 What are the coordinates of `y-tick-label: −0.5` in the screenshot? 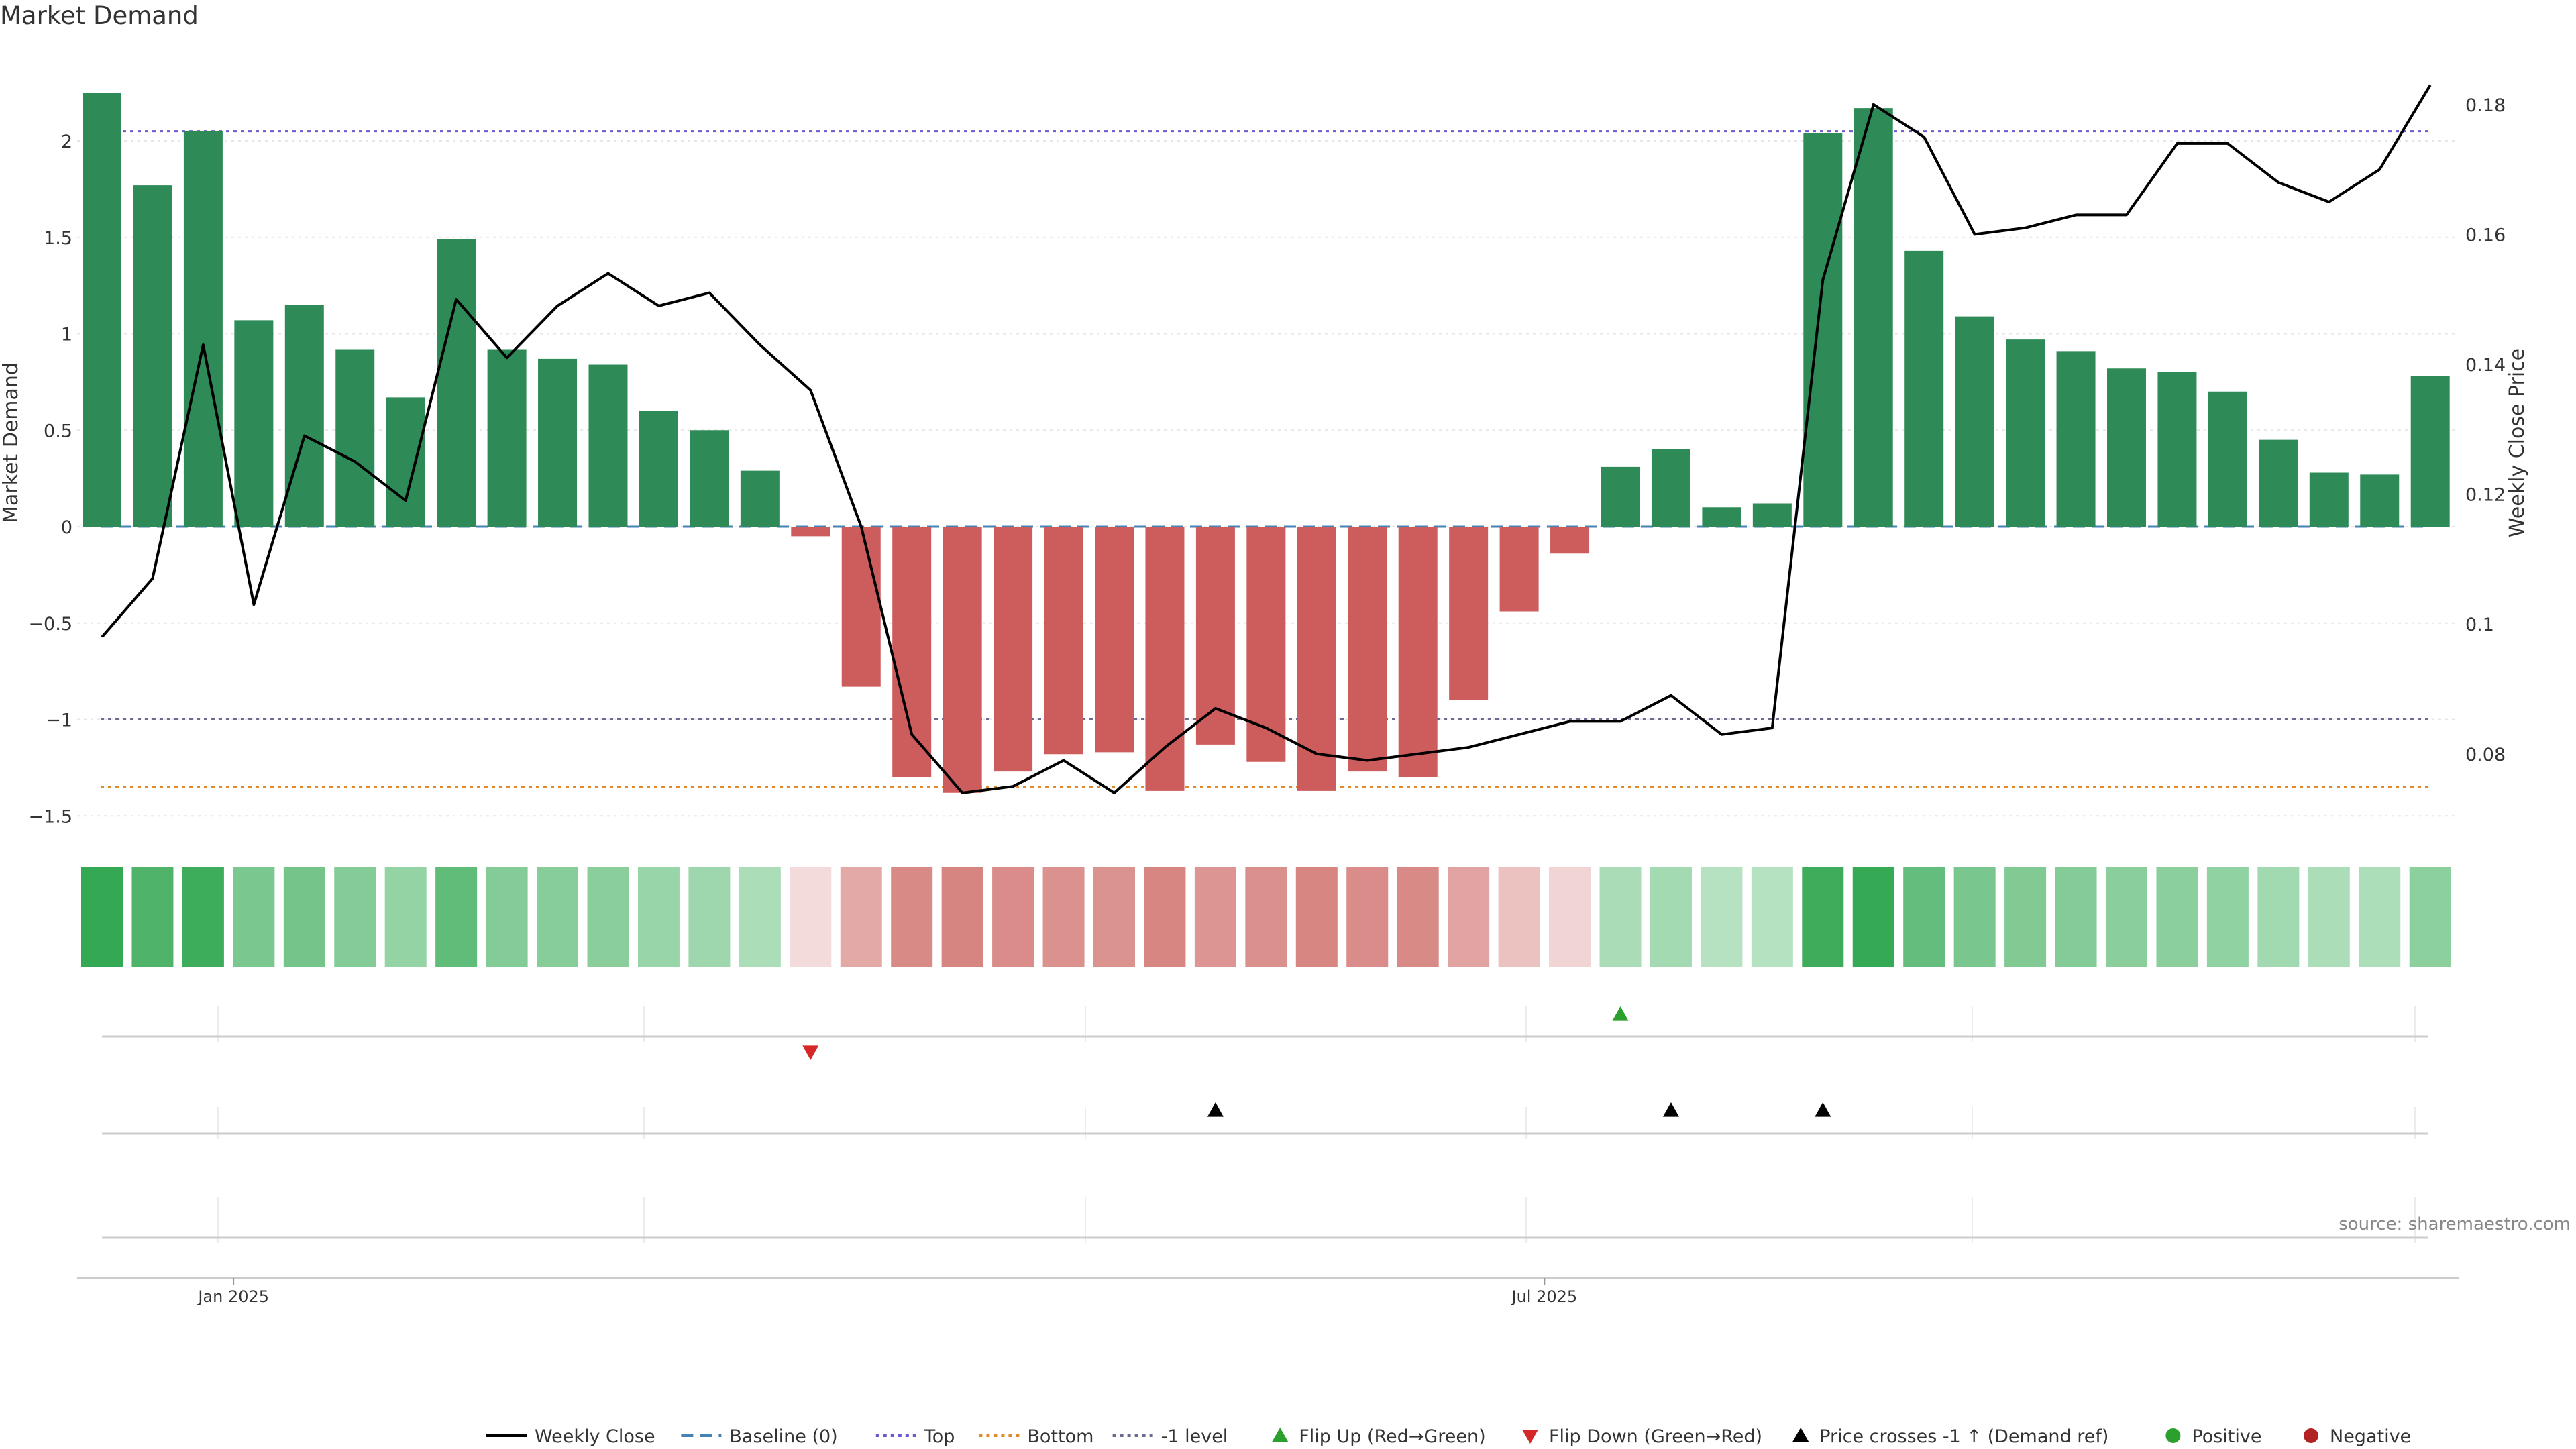 It's located at (50, 624).